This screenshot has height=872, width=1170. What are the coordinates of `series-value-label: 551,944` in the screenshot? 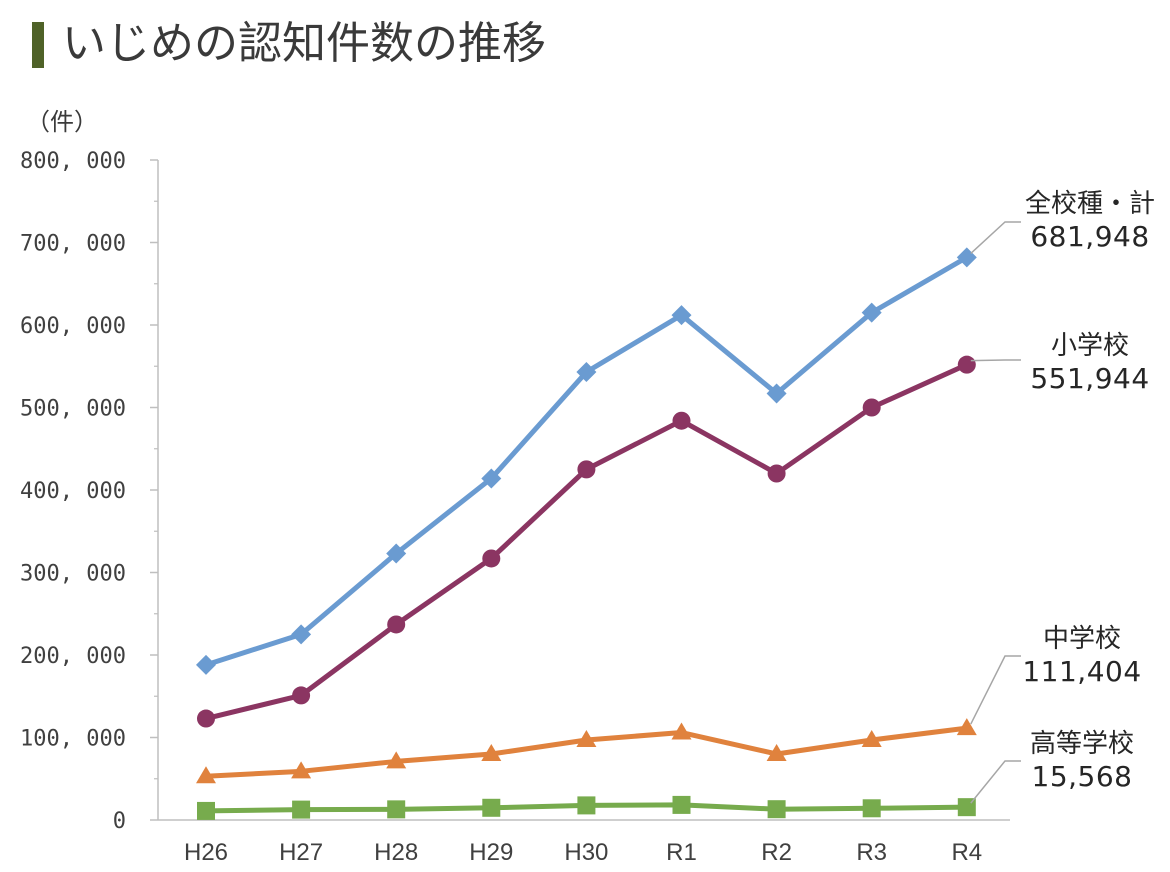 It's located at (1089, 378).